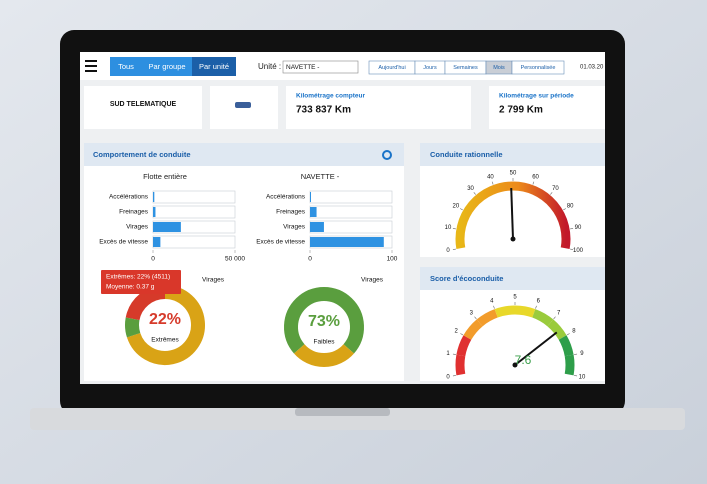  Describe the element at coordinates (523, 360) in the screenshot. I see `gauge-value: 7.6` at that location.